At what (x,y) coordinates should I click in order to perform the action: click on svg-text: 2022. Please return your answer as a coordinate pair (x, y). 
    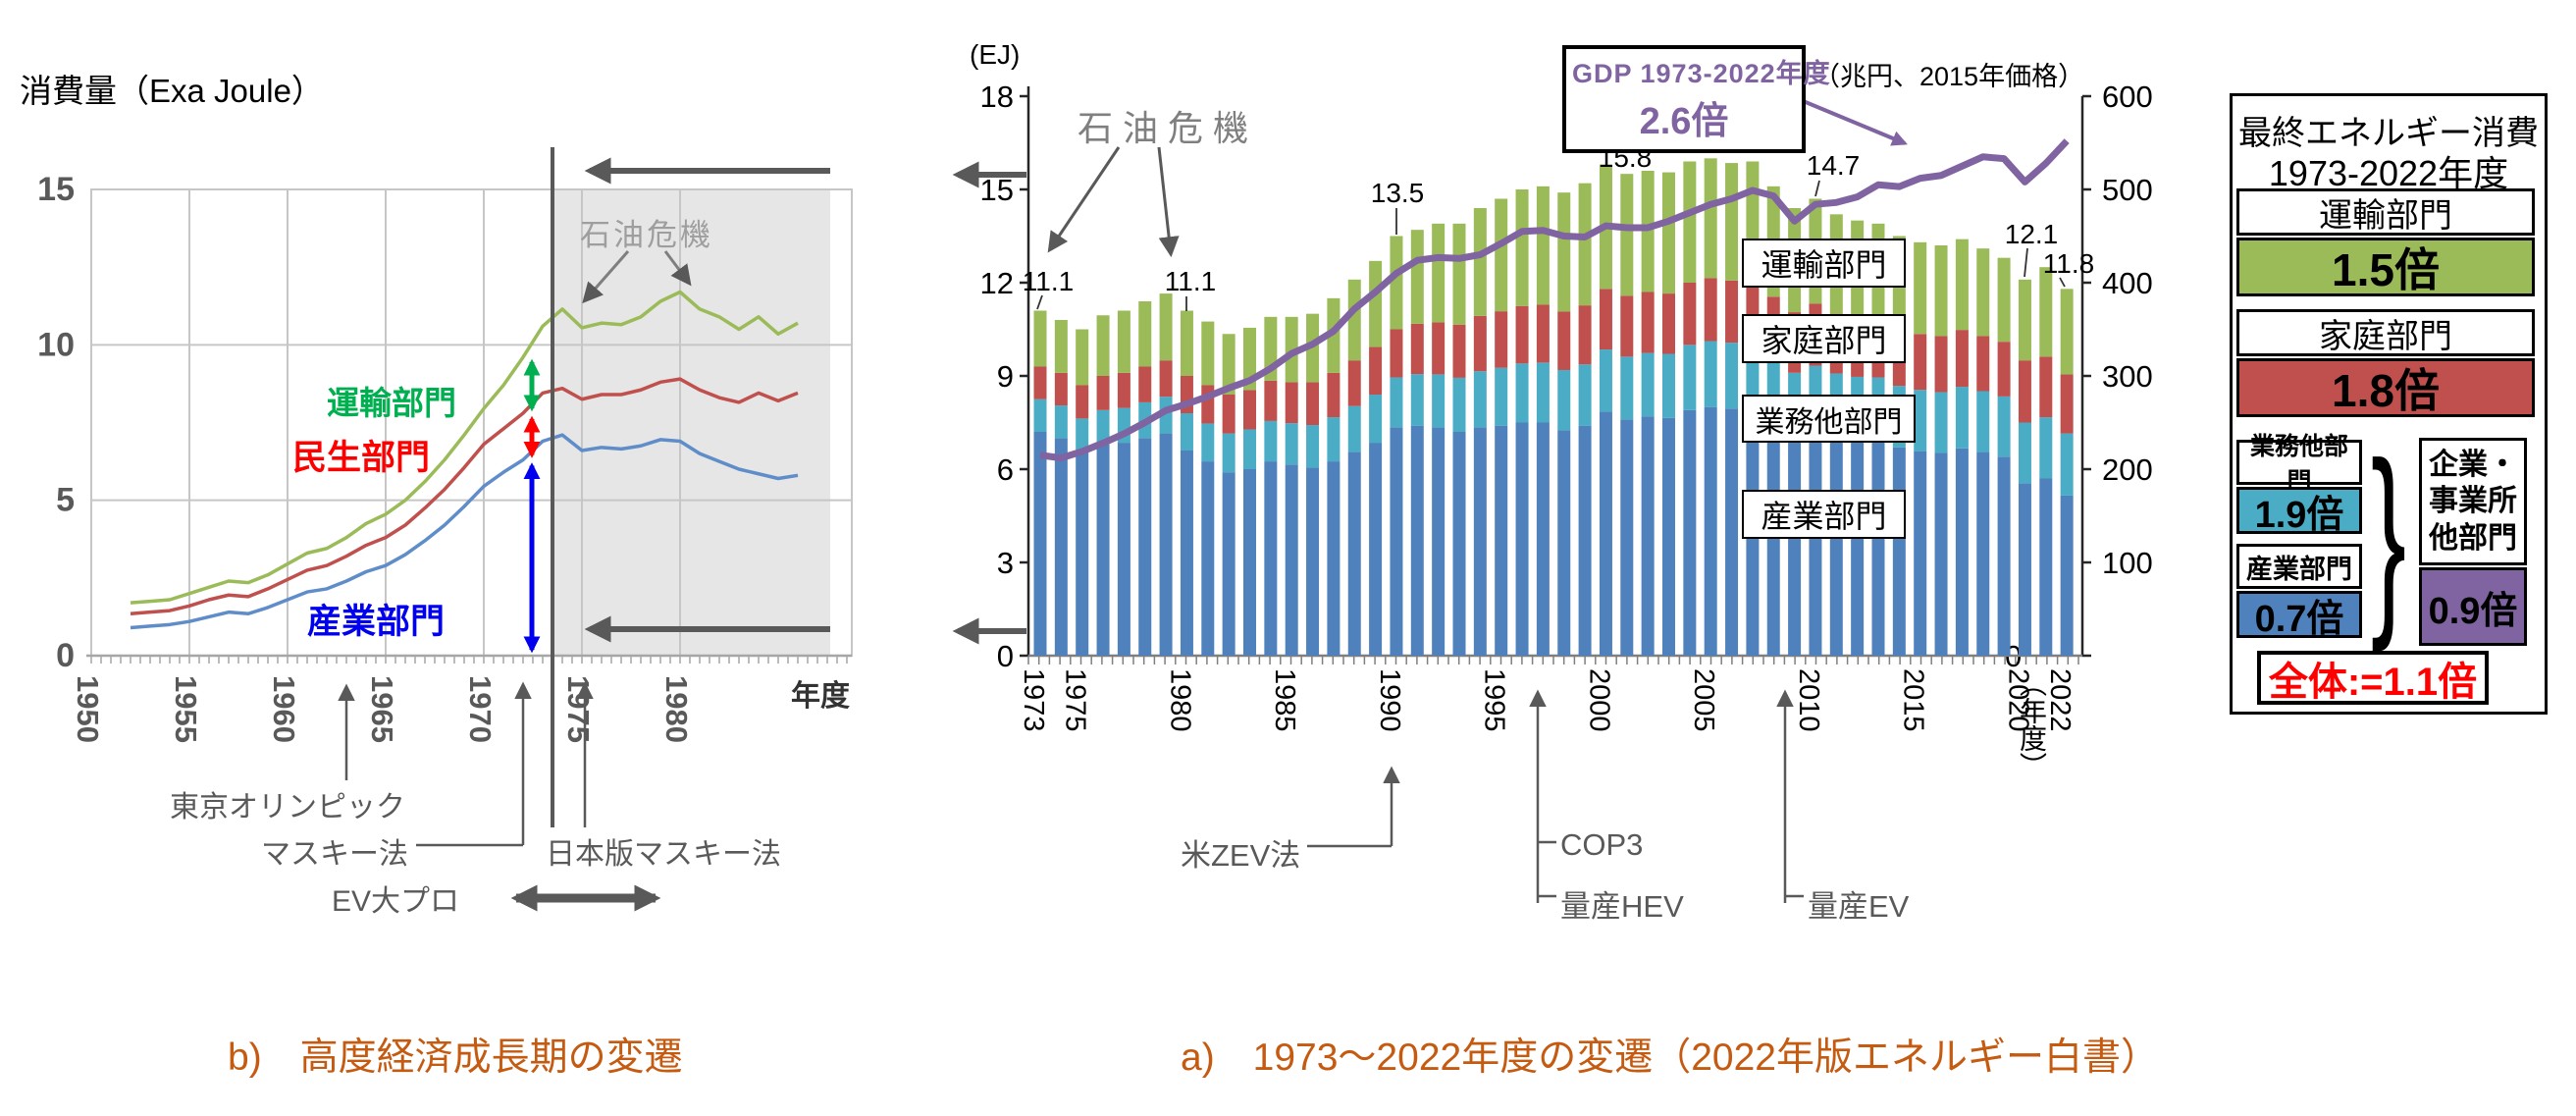
    Looking at the image, I should click on (2060, 700).